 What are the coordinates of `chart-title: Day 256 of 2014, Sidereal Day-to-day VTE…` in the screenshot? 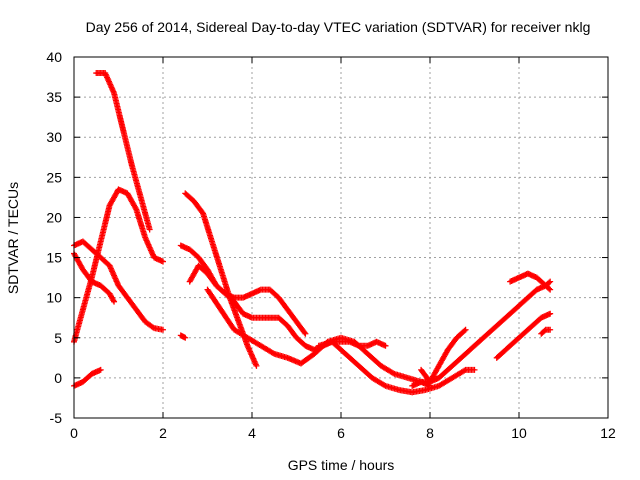 It's located at (338, 27).